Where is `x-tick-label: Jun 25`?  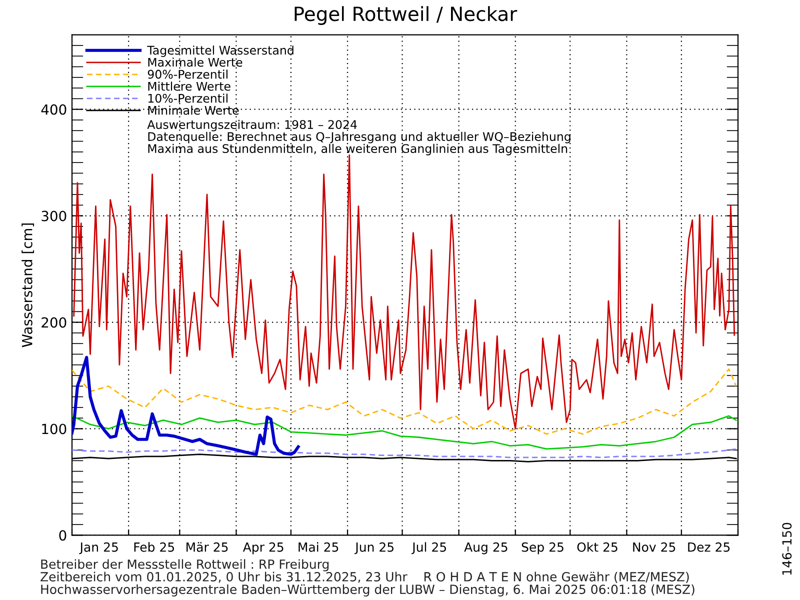
x-tick-label: Jun 25 is located at coordinates (374, 548).